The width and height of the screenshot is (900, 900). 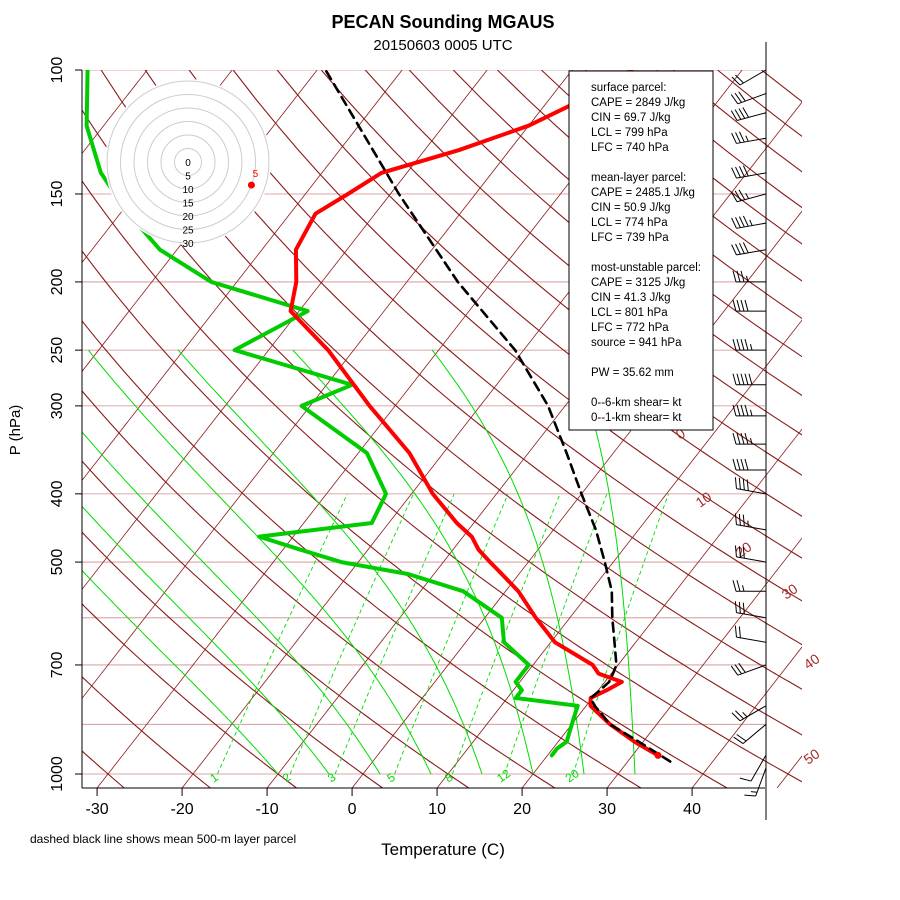 What do you see at coordinates (658, 755) in the screenshot?
I see `surface-temperature-marker` at bounding box center [658, 755].